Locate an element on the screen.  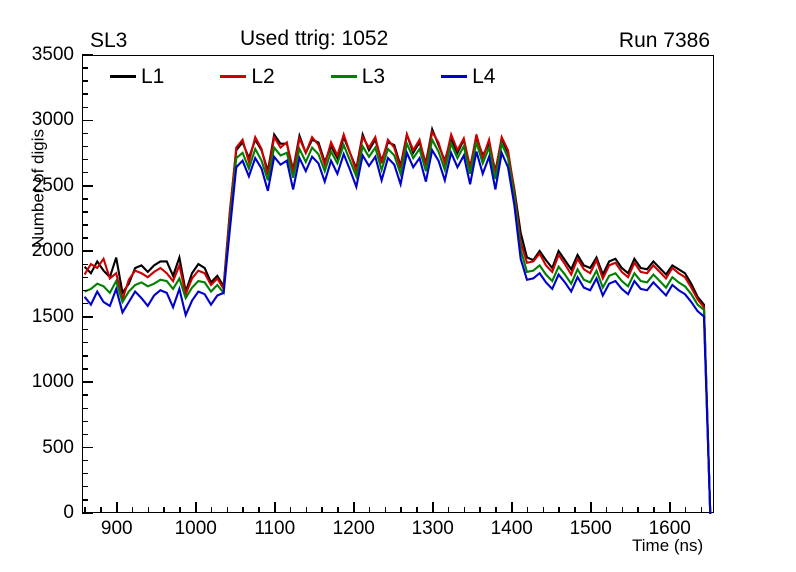
x-tick-label: 1000 is located at coordinates (195, 528).